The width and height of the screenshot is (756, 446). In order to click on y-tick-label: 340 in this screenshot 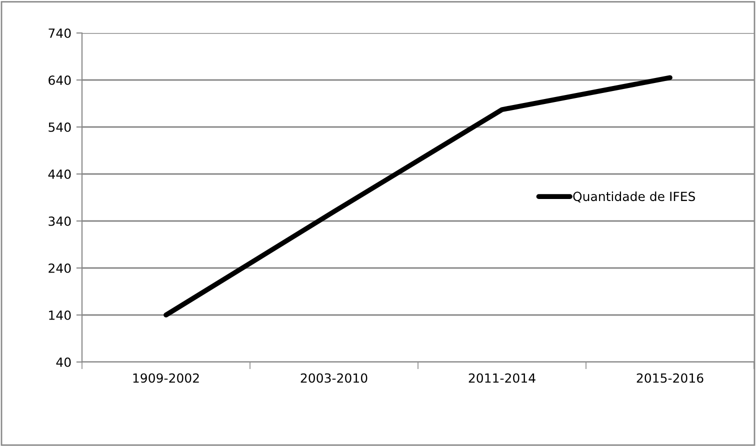, I will do `click(59, 221)`.